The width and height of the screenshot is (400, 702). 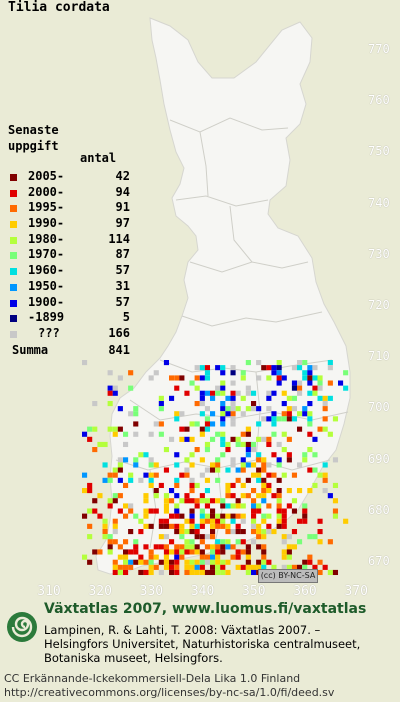 I want to click on legend-count: 31, so click(x=122, y=285).